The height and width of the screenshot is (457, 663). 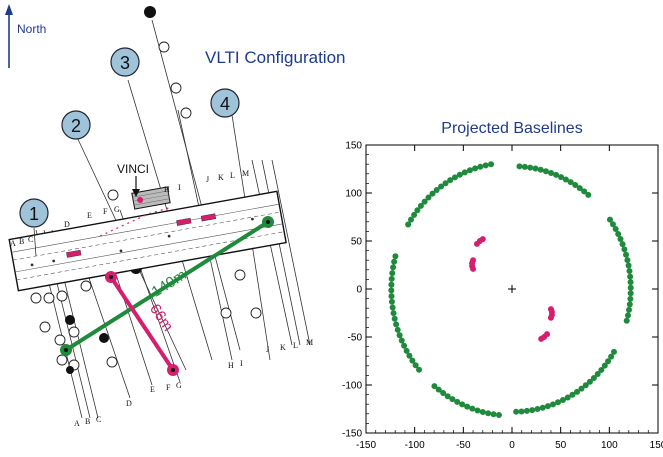 What do you see at coordinates (98, 419) in the screenshot?
I see `svg-text: C` at bounding box center [98, 419].